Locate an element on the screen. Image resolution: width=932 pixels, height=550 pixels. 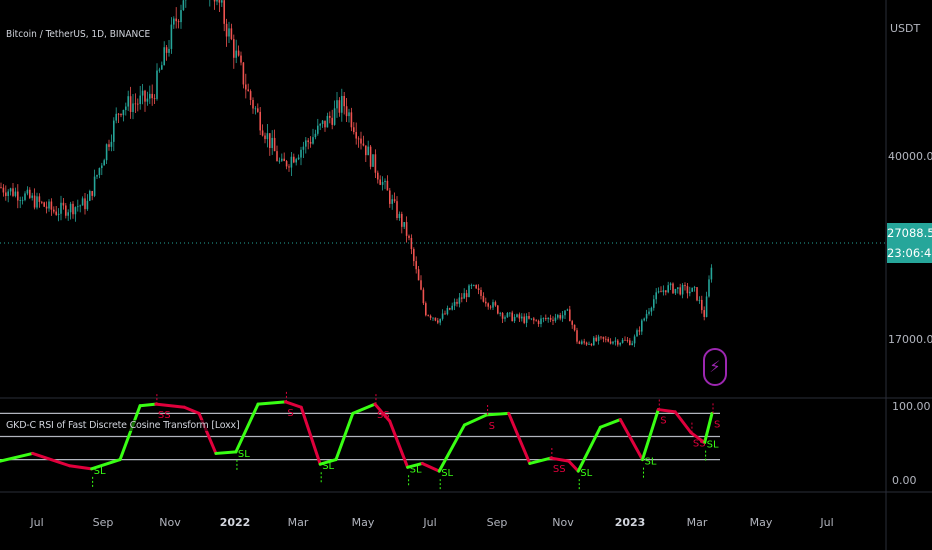
time-tick: May is located at coordinates (761, 522).